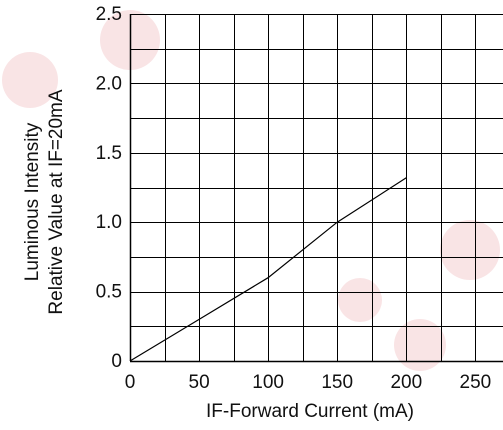 This screenshot has height=430, width=503. Describe the element at coordinates (109, 14) in the screenshot. I see `y-tick-label: 2.5` at that location.